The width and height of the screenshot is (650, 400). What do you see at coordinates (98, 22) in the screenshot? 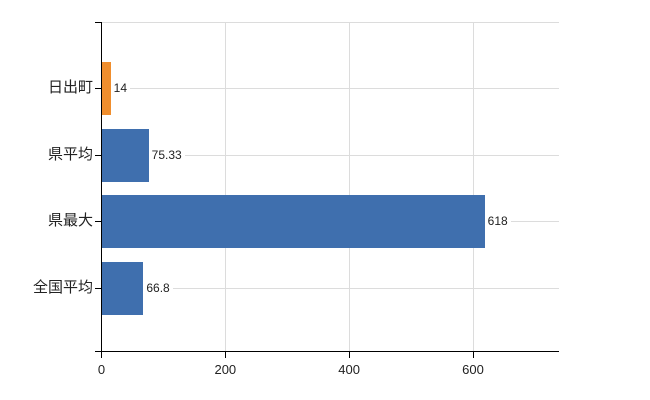
I see `y-axis-outer-tick-top` at bounding box center [98, 22].